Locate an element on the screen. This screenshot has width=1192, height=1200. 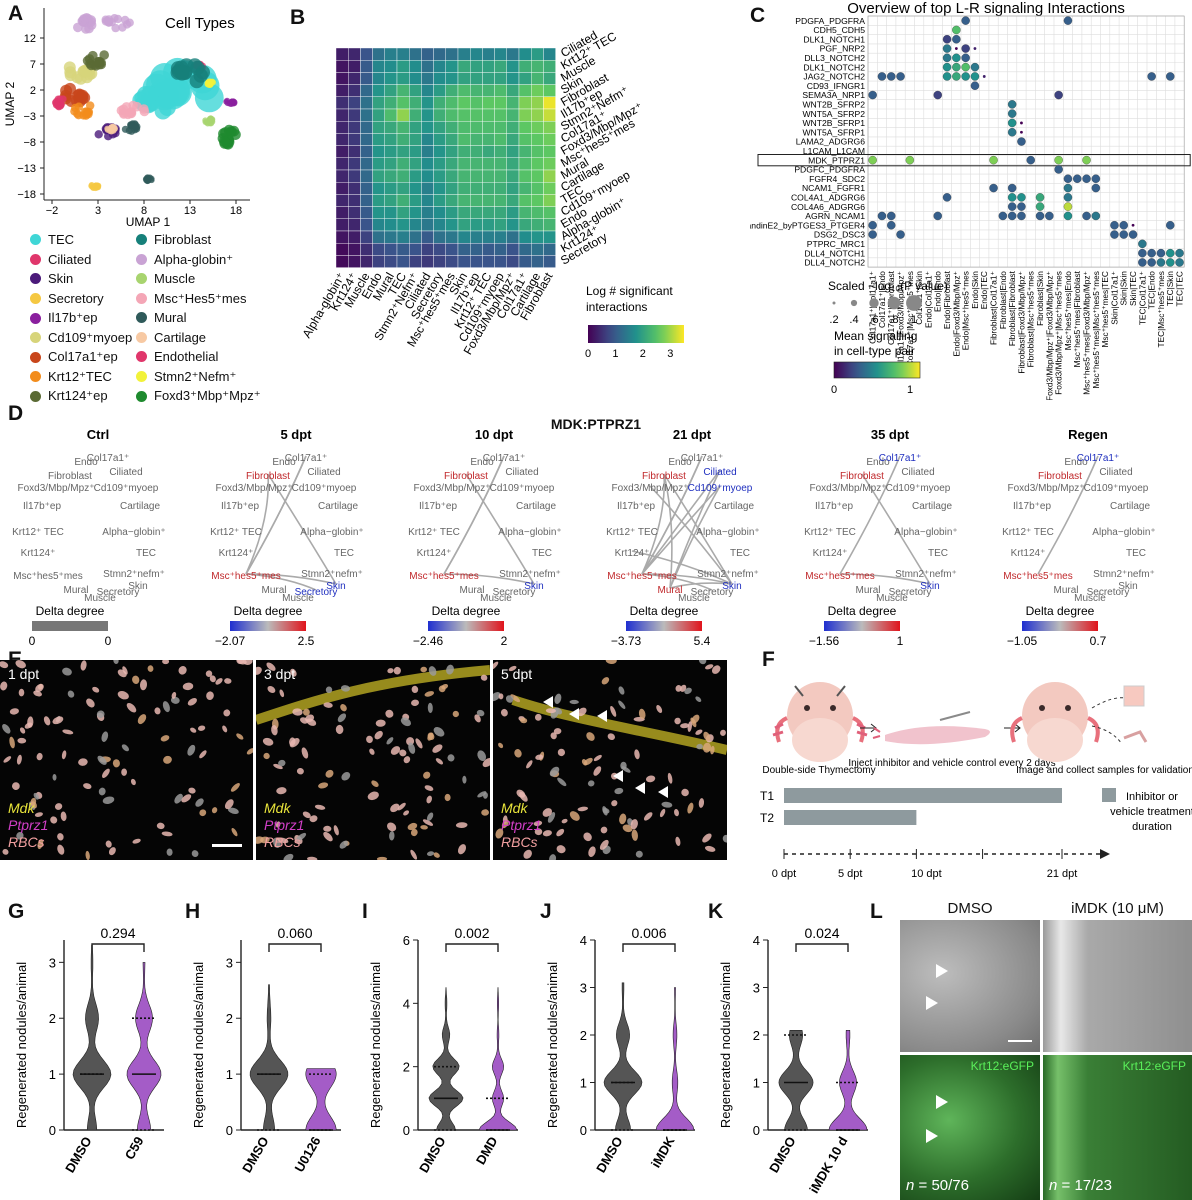
network-title-label: 35 dpt is located at coordinates (890, 434).